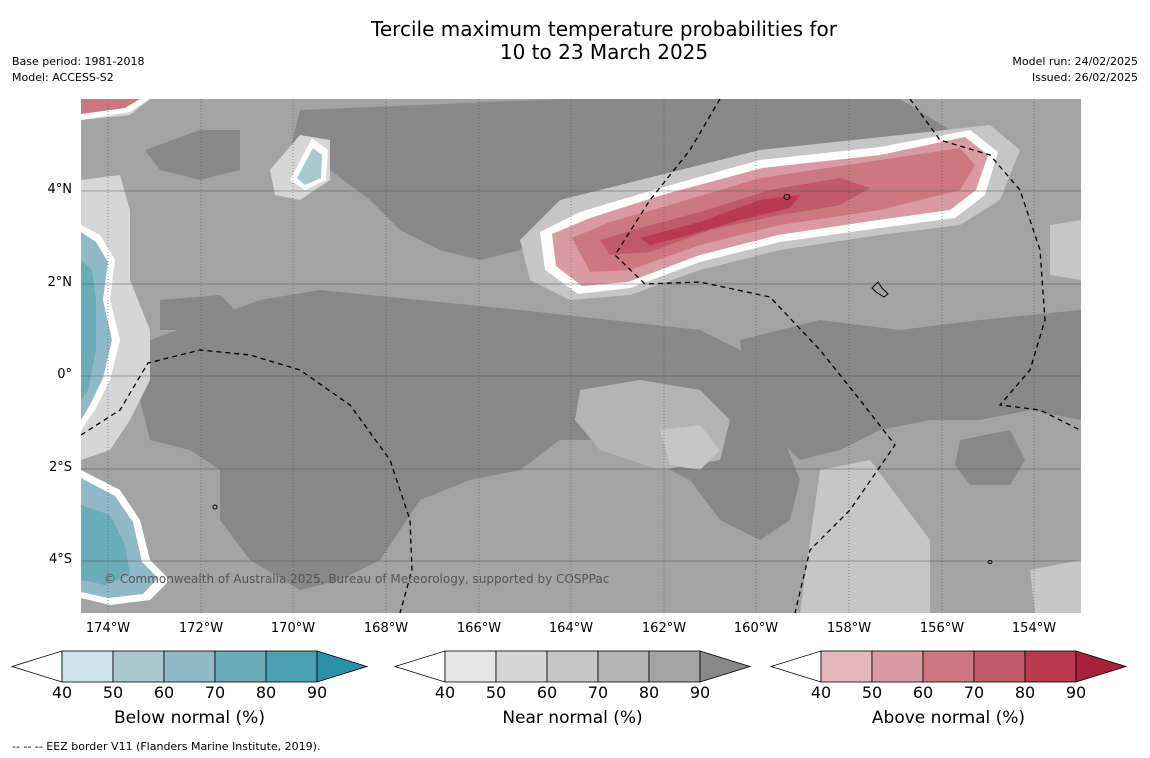 The height and width of the screenshot is (758, 1150). Describe the element at coordinates (63, 77) in the screenshot. I see `model-text: Model: ACCESS-S2` at that location.